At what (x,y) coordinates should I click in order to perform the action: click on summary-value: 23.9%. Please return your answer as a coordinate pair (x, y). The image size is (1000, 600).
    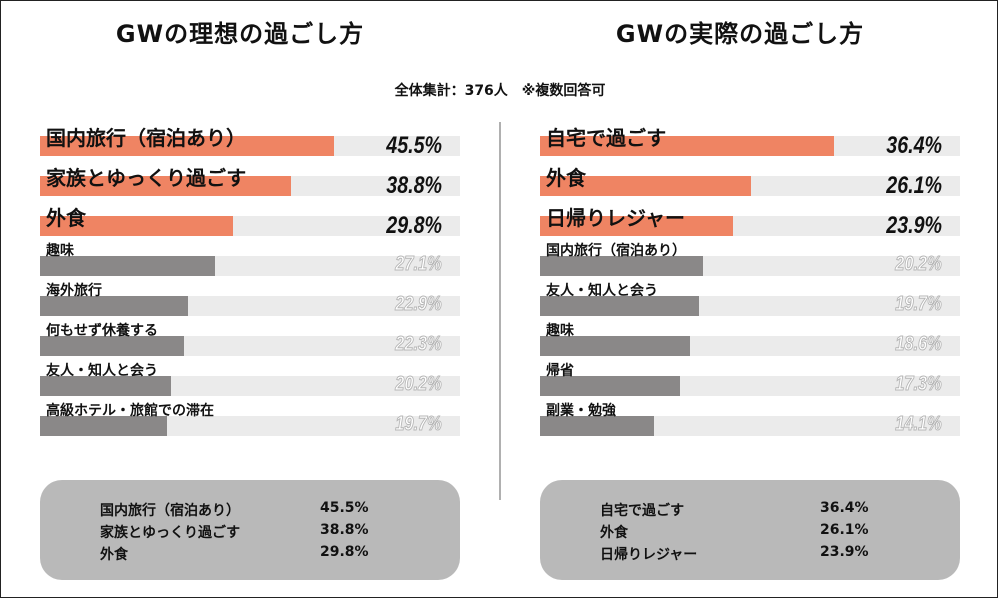
    Looking at the image, I should click on (844, 552).